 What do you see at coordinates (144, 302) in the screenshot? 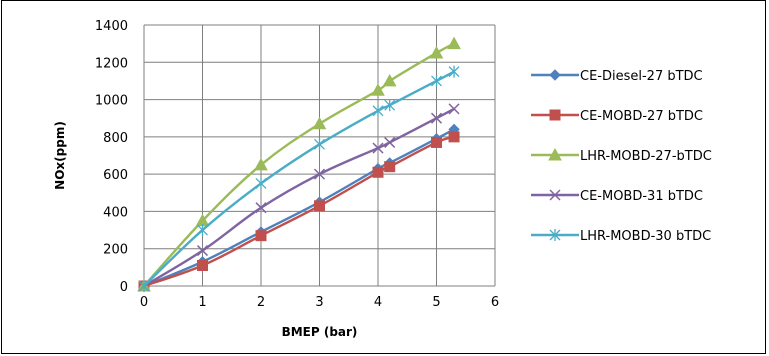
I see `x-tick-label: 0` at bounding box center [144, 302].